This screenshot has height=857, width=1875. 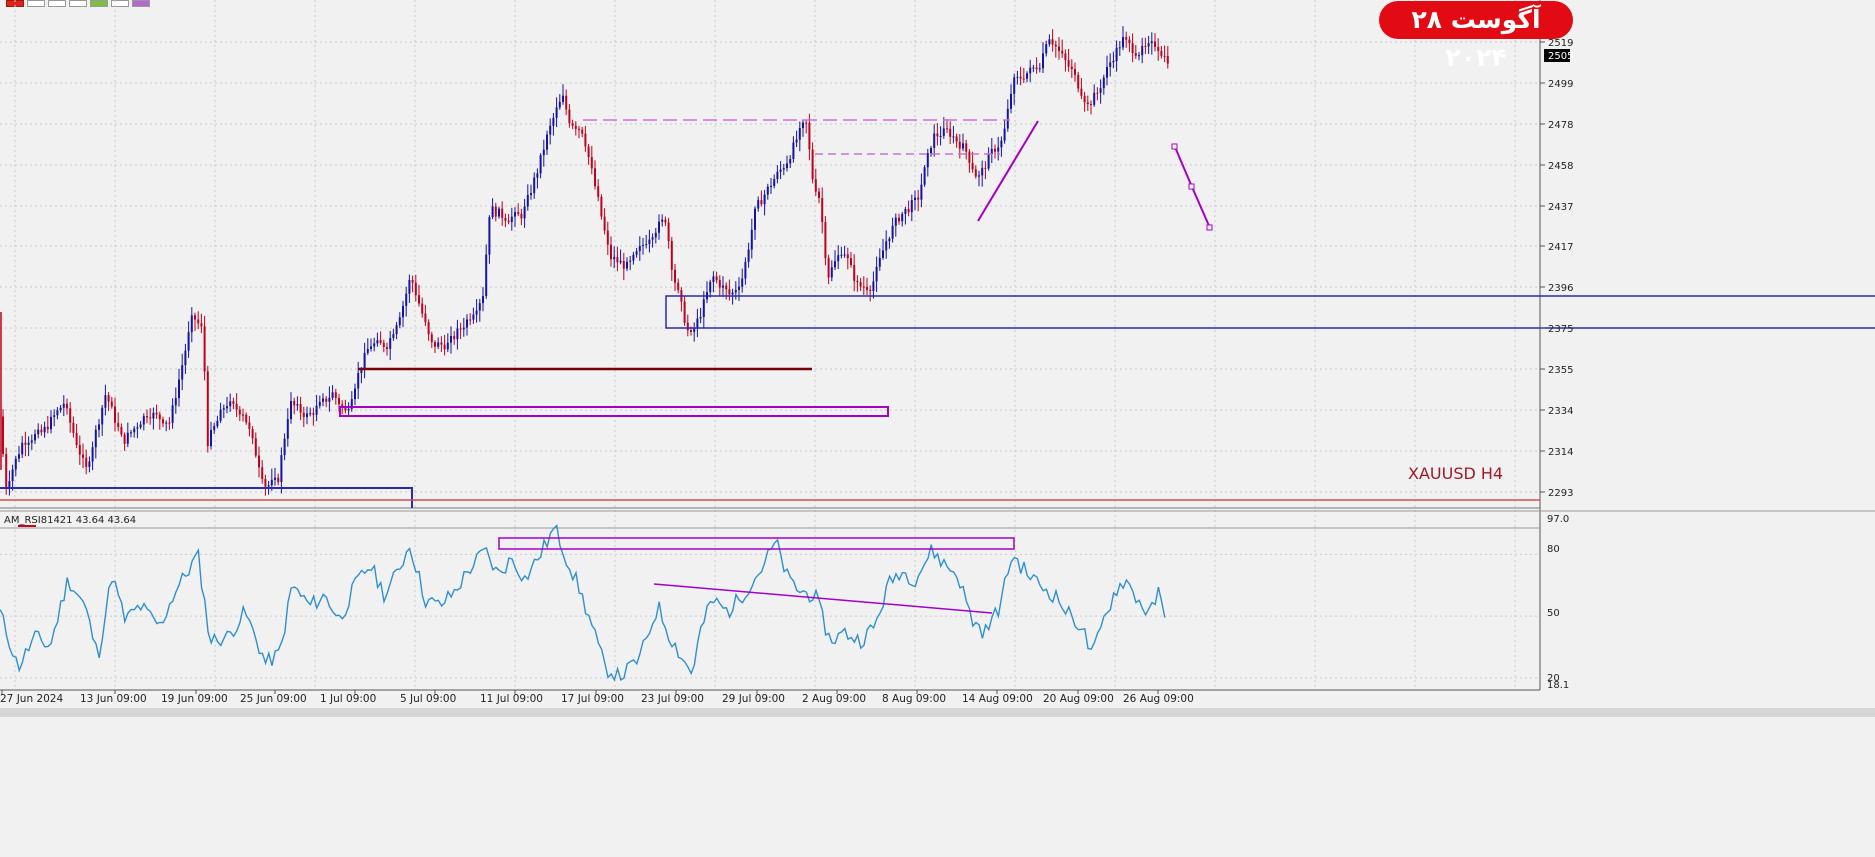 What do you see at coordinates (937, 712) in the screenshot?
I see `tab-strip` at bounding box center [937, 712].